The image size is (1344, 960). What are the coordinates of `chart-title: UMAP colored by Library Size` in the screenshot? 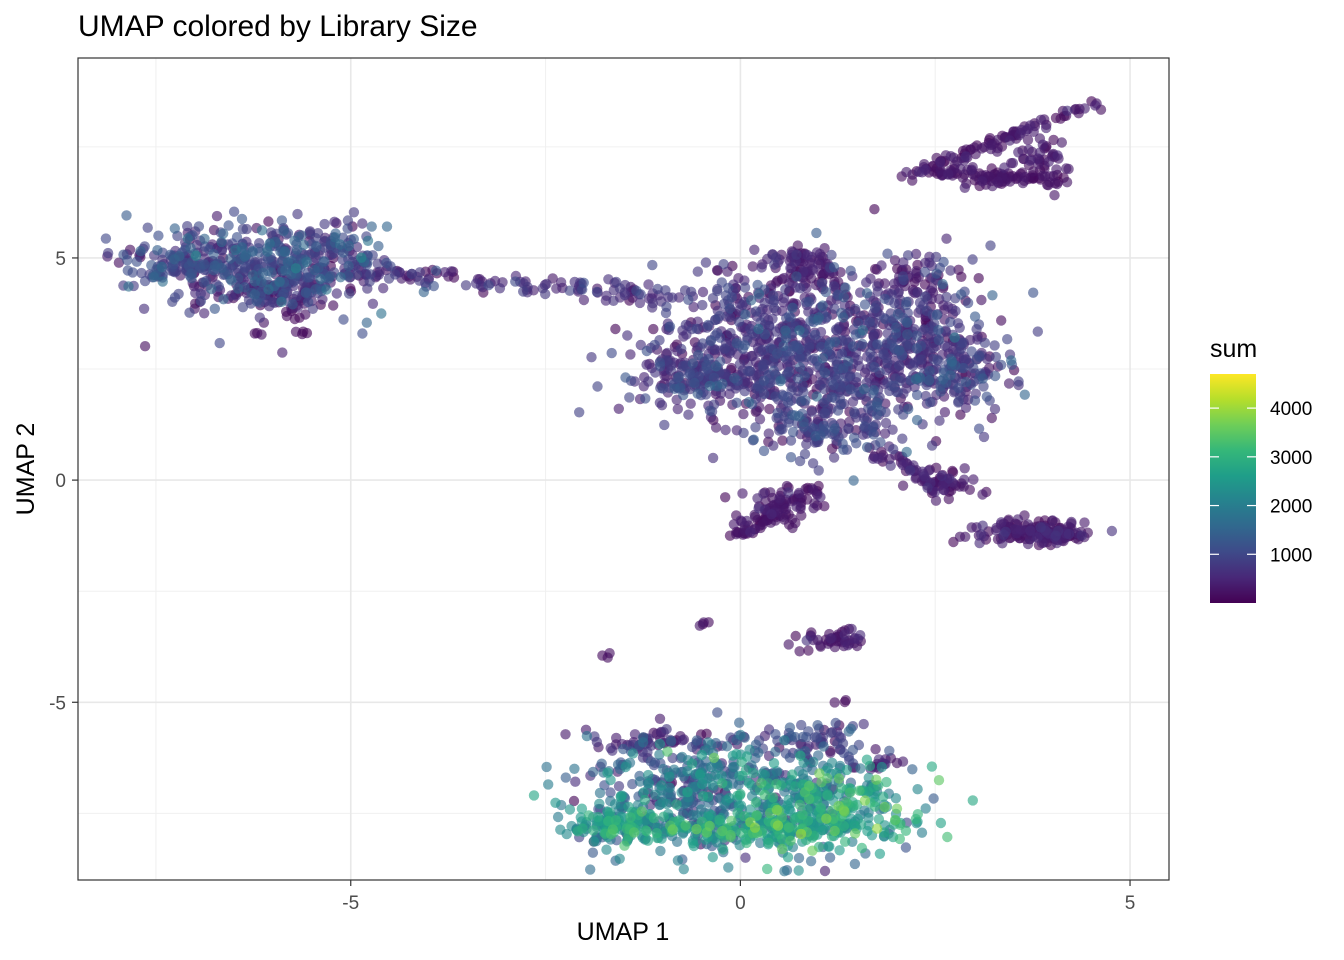 It's located at (278, 26).